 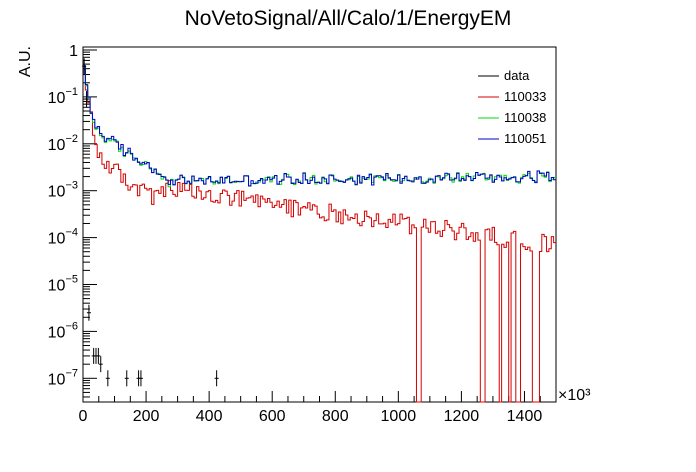 What do you see at coordinates (399, 416) in the screenshot?
I see `x-tick-label: 1000` at bounding box center [399, 416].